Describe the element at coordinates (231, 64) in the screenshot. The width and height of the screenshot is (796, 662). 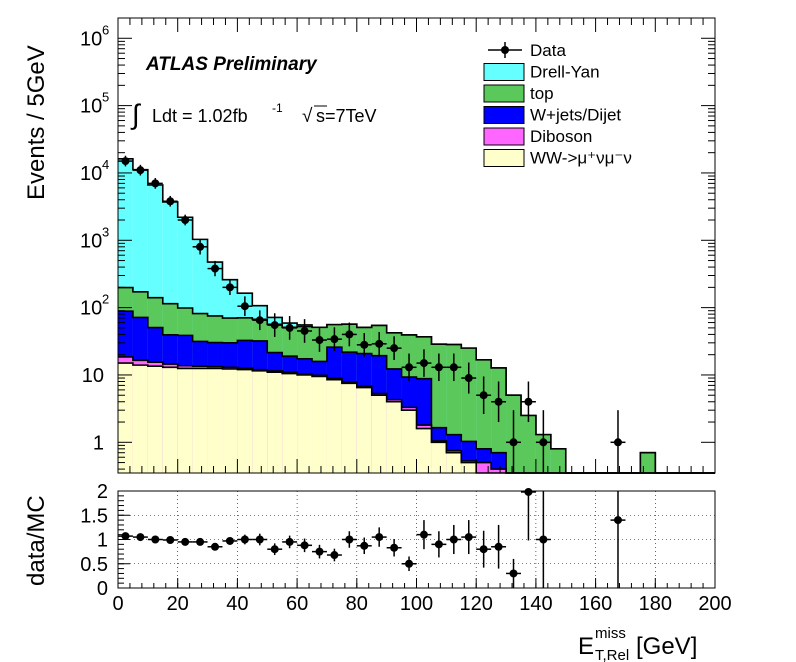
I see `atlas-label: ATLAS Preliminary` at that location.